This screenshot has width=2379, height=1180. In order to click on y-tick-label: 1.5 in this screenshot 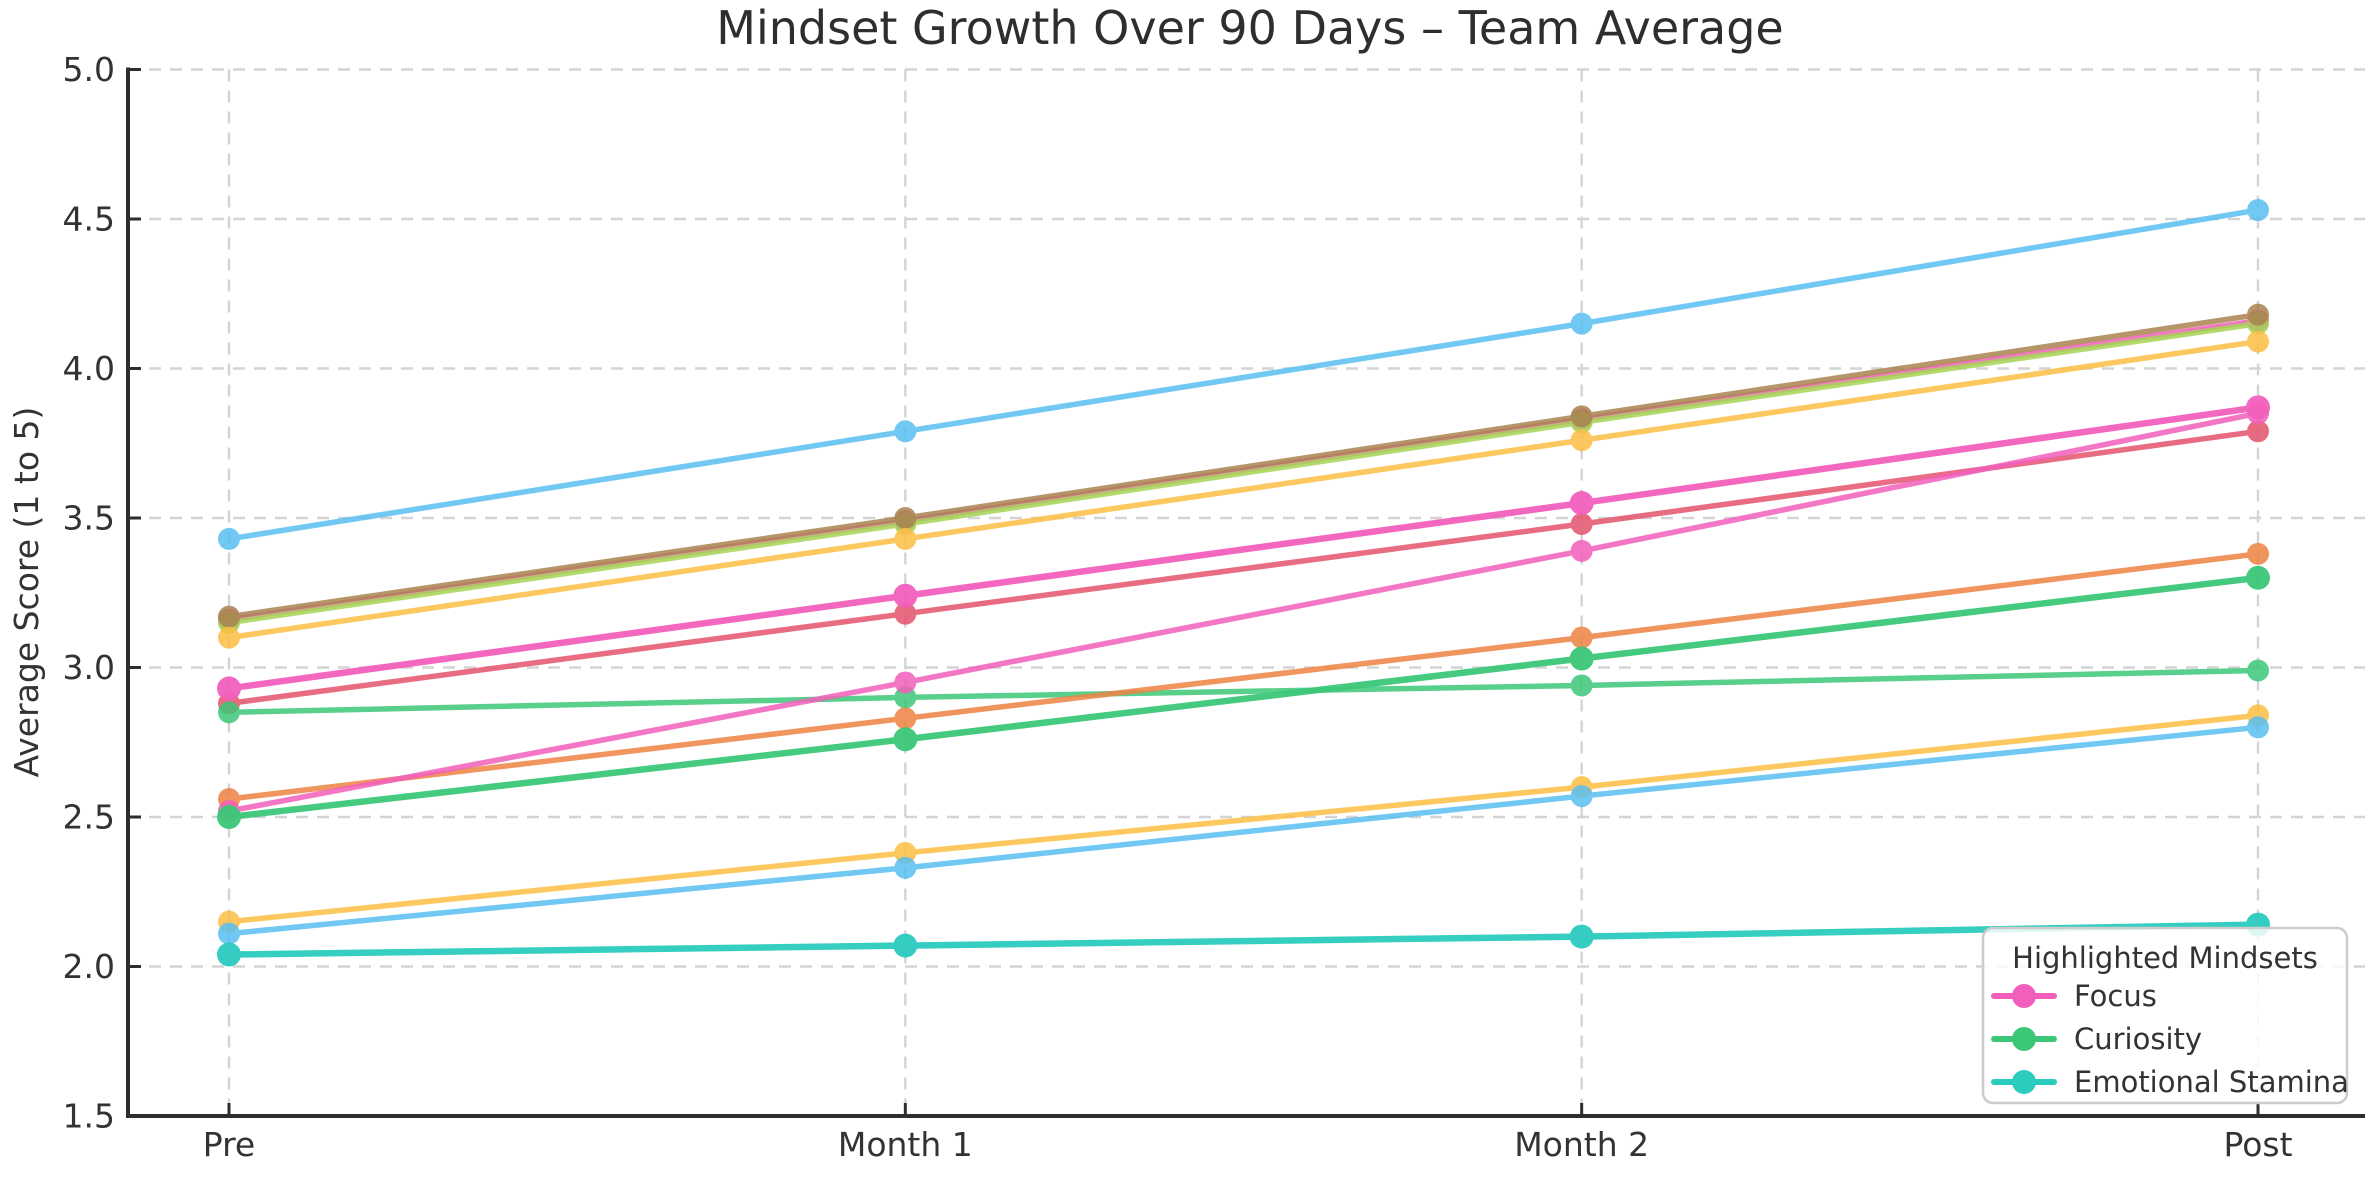, I will do `click(89, 1116)`.